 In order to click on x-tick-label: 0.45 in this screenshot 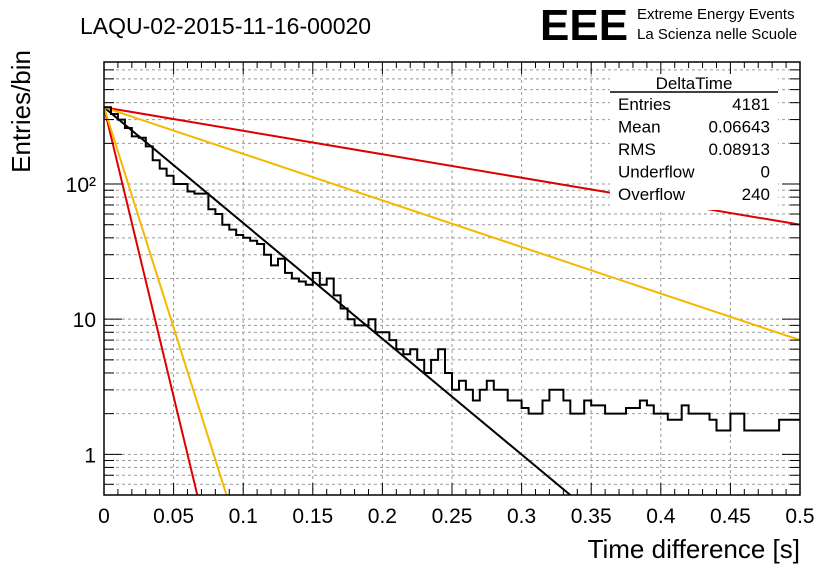, I will do `click(730, 516)`.